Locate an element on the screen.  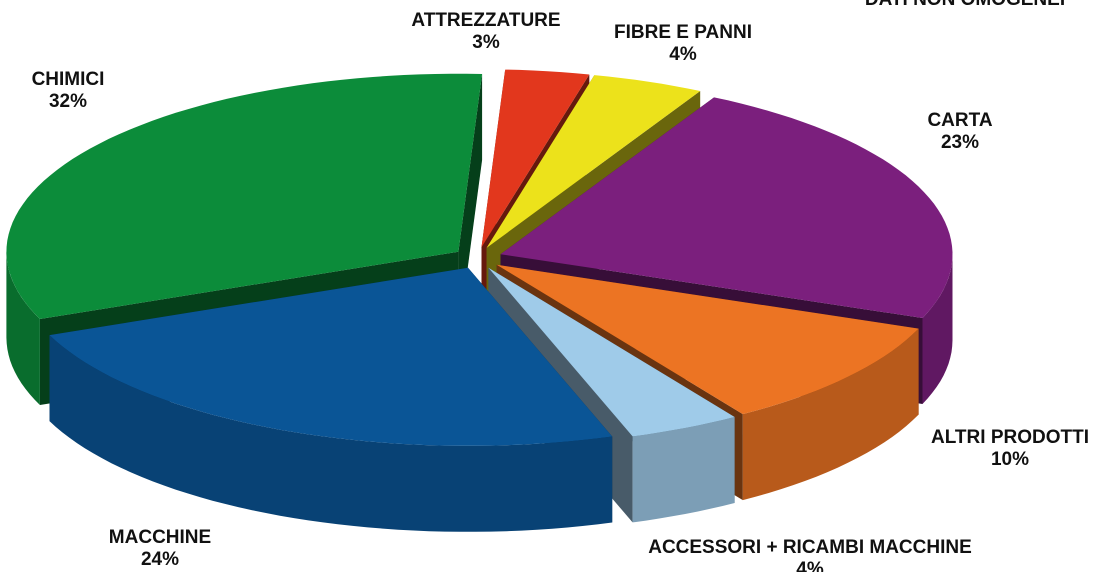
slice-value-label: 3% is located at coordinates (486, 42).